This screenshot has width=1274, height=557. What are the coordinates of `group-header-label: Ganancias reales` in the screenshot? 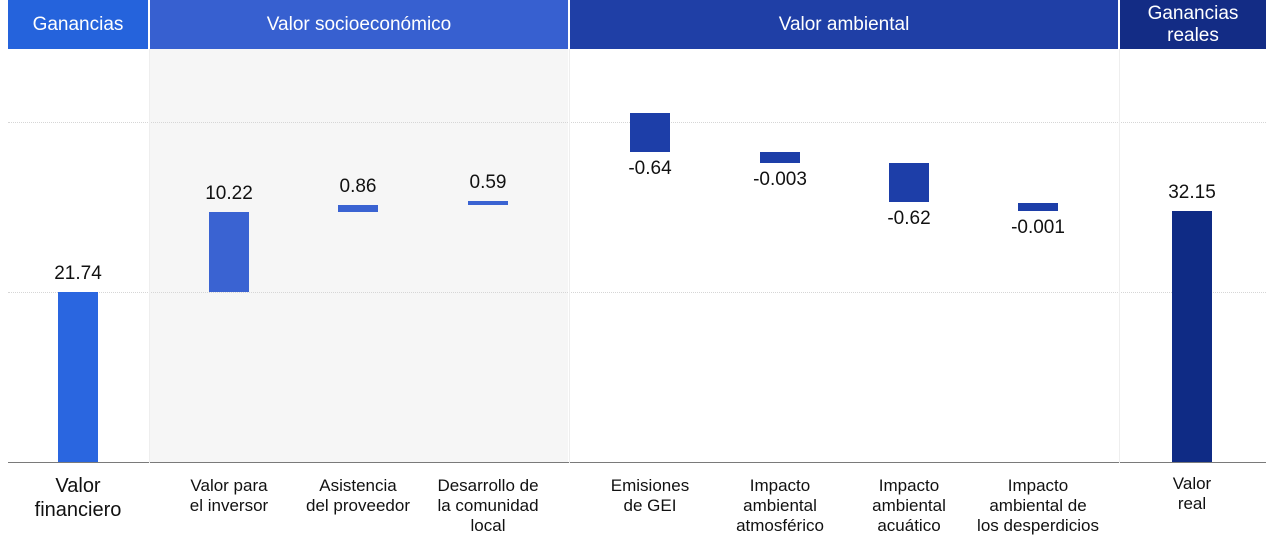 It's located at (1193, 24).